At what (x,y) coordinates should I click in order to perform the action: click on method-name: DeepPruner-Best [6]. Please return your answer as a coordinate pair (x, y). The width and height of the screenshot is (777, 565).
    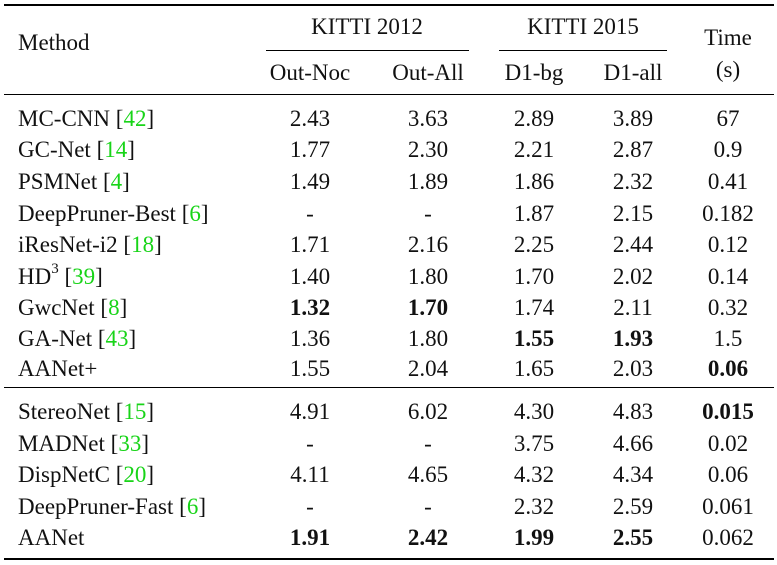
    Looking at the image, I should click on (113, 213).